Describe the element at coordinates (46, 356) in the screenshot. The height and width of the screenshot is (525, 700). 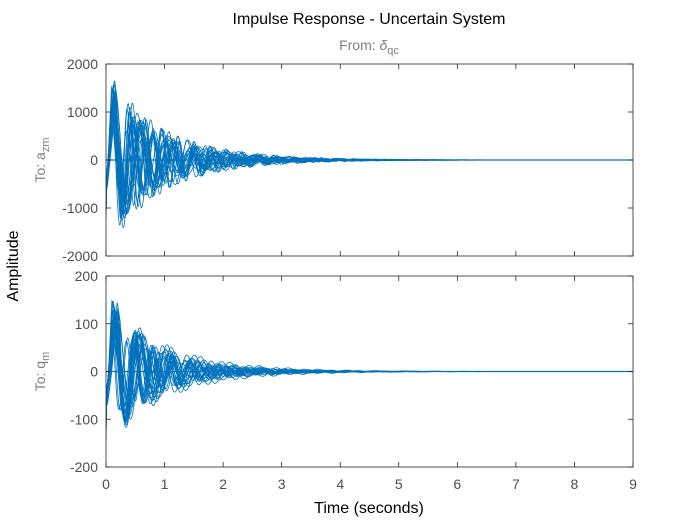
I see `output-channel-subscript: m` at that location.